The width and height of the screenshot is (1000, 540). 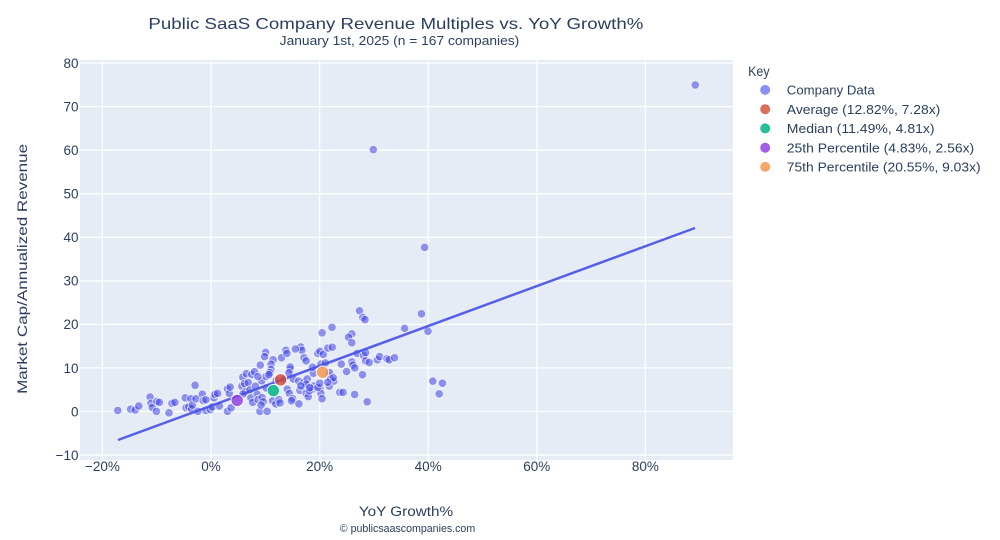 I want to click on svg-text: 50, so click(x=70, y=194).